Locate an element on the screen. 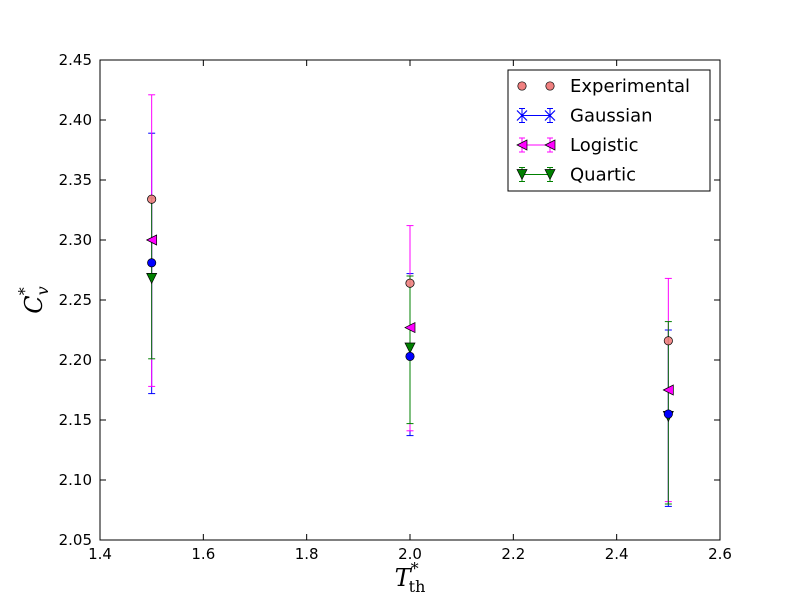 The image size is (800, 600). y-axis-label: Cv* is located at coordinates (33, 299).